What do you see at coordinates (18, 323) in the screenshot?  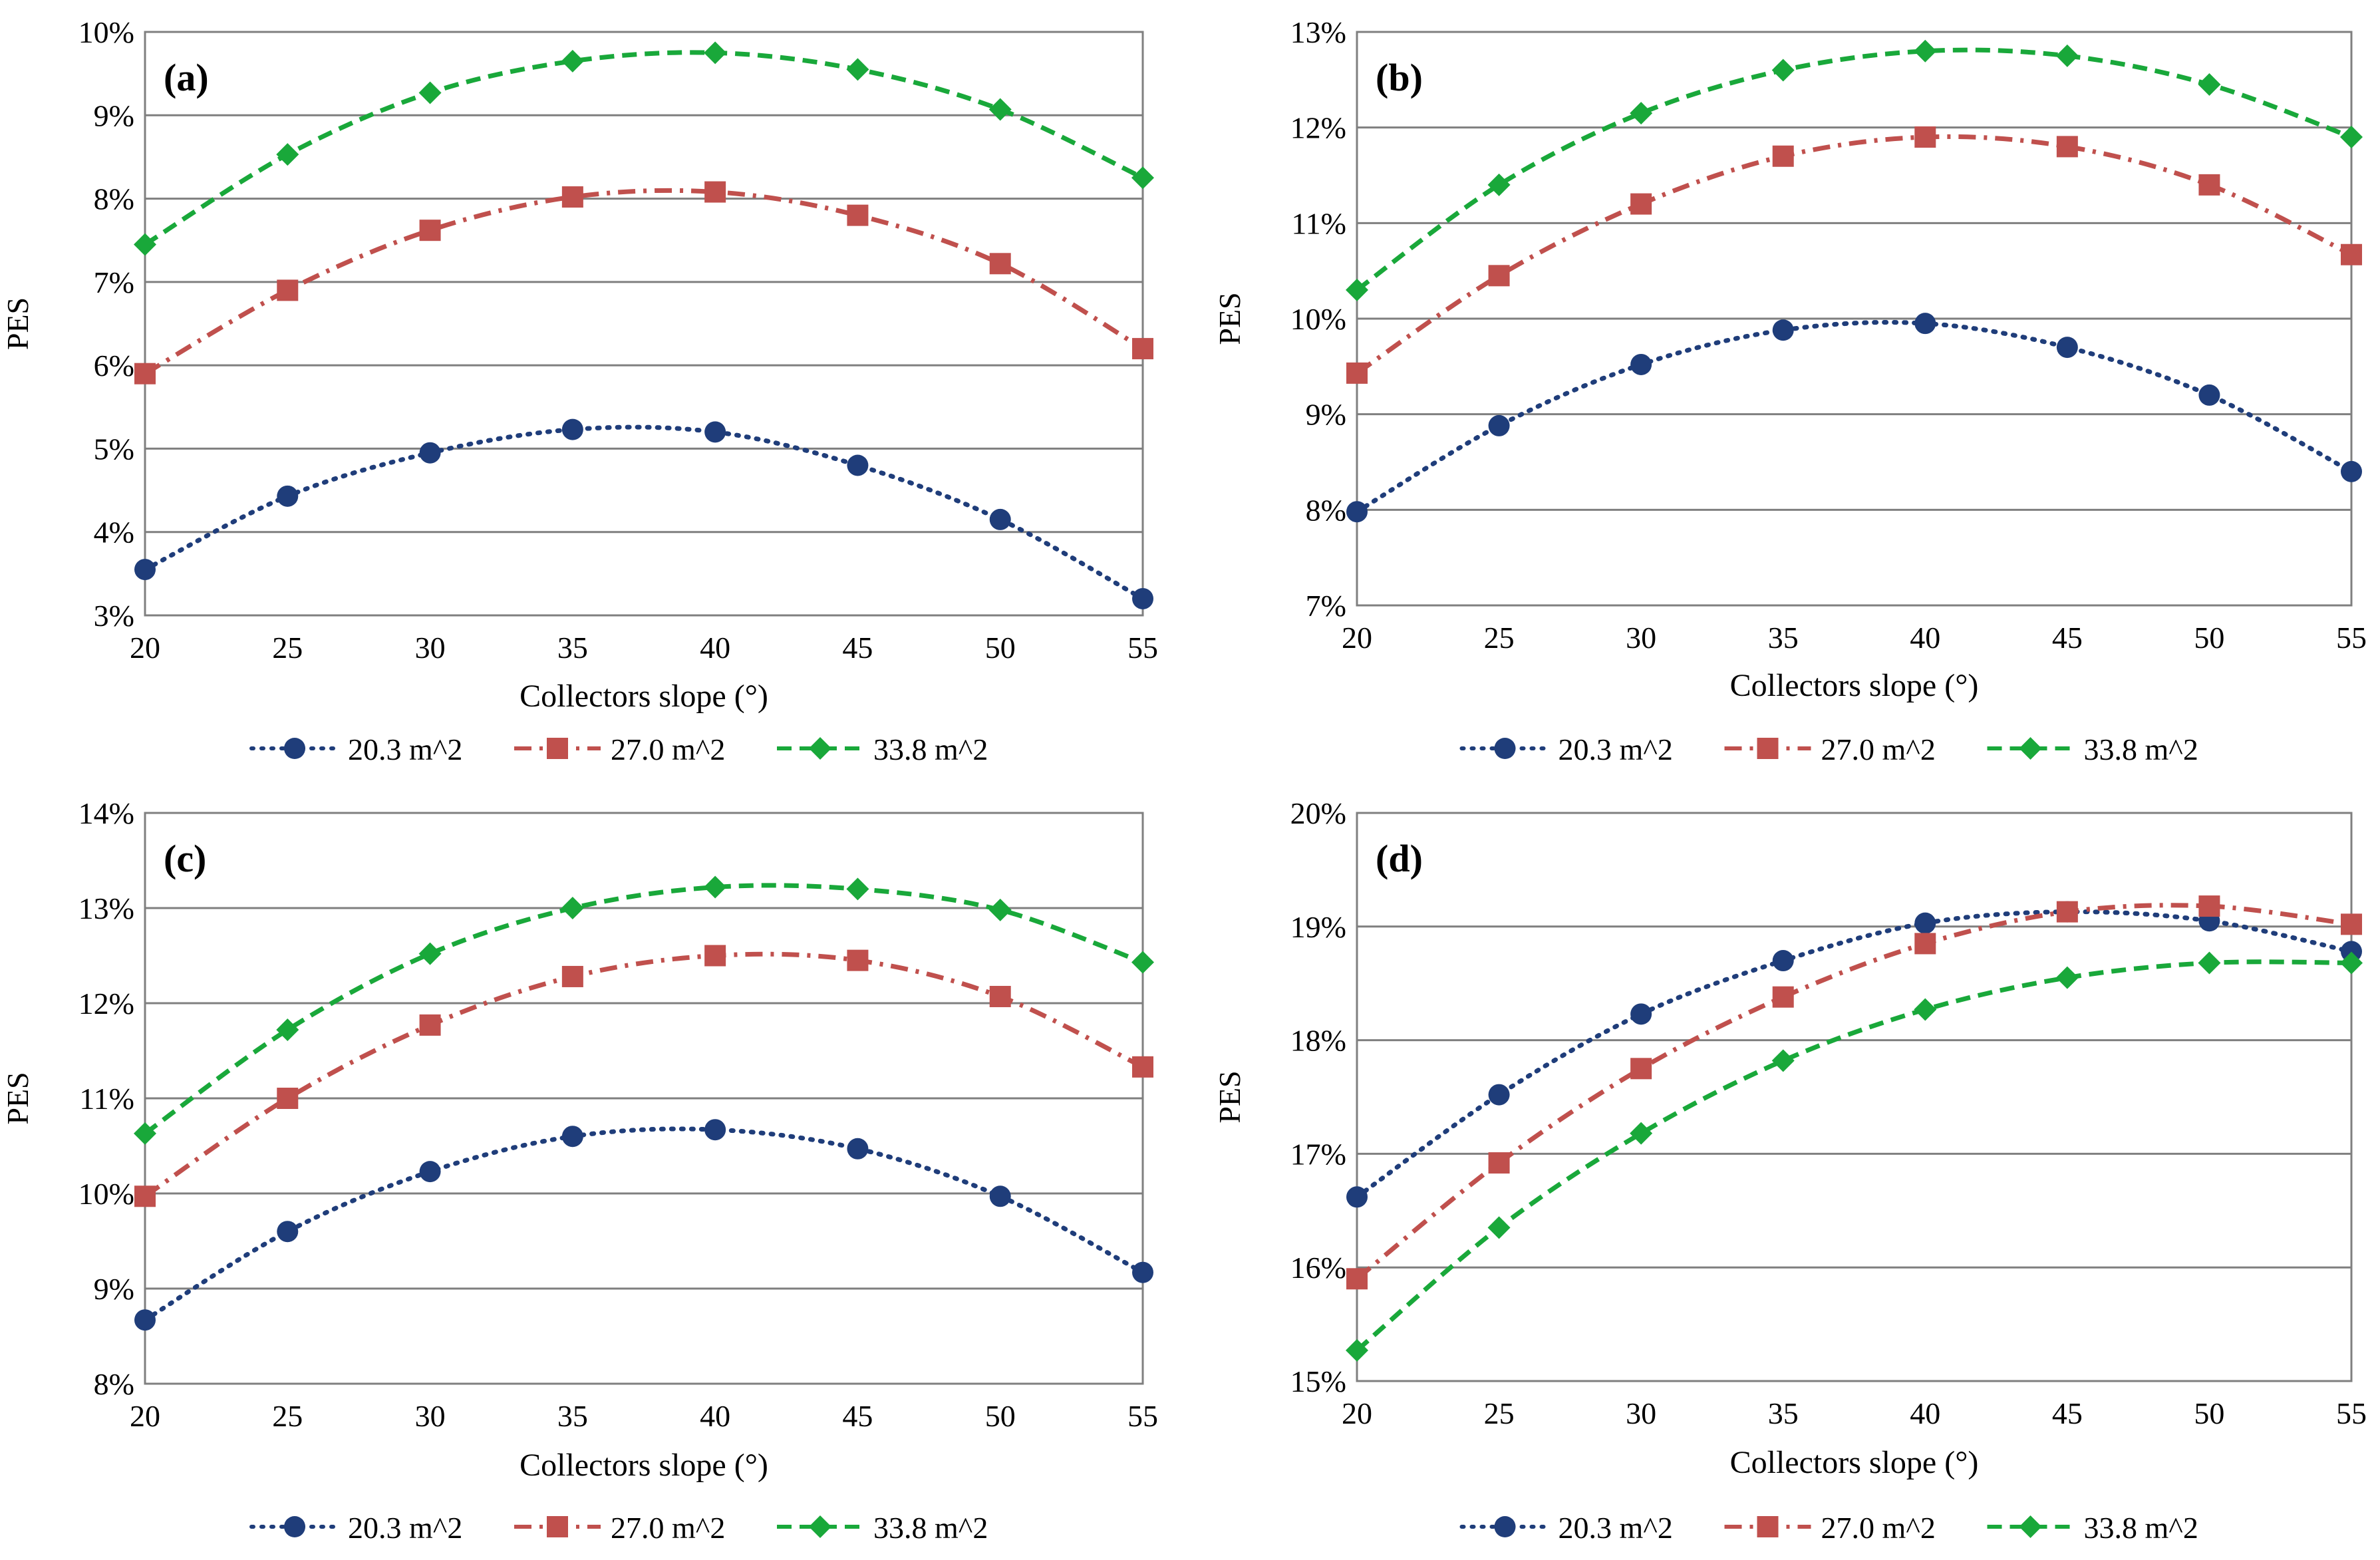 I see `y-axis-label: PES` at bounding box center [18, 323].